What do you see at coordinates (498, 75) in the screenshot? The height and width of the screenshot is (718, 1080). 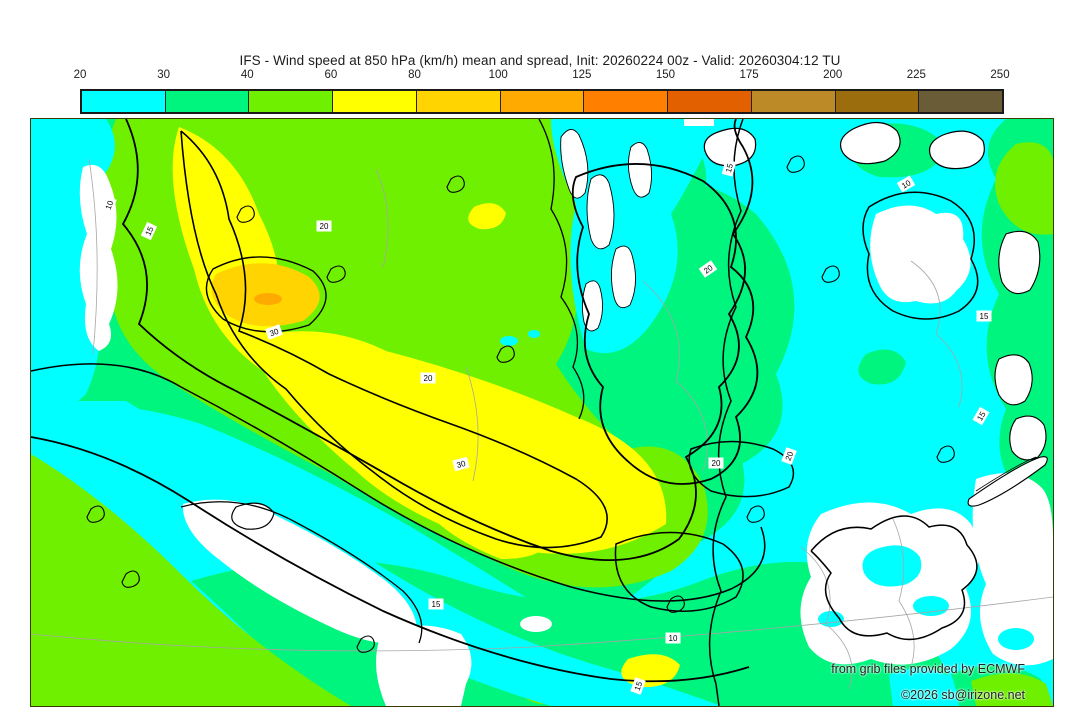 I see `colorbar-tick-100: 100` at bounding box center [498, 75].